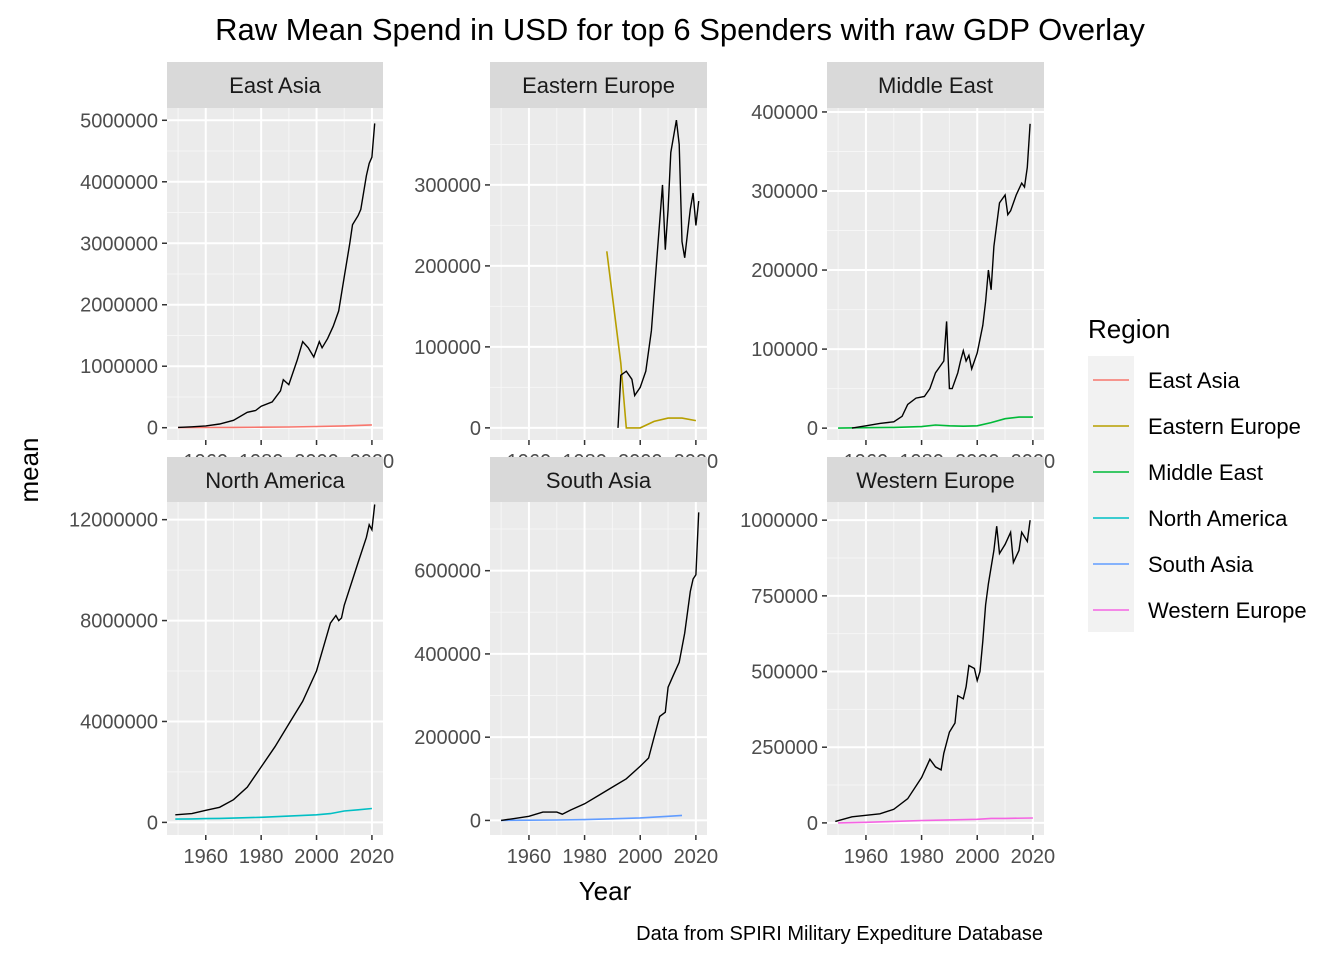  I want to click on legend-label: Eastern Europe, so click(1224, 426).